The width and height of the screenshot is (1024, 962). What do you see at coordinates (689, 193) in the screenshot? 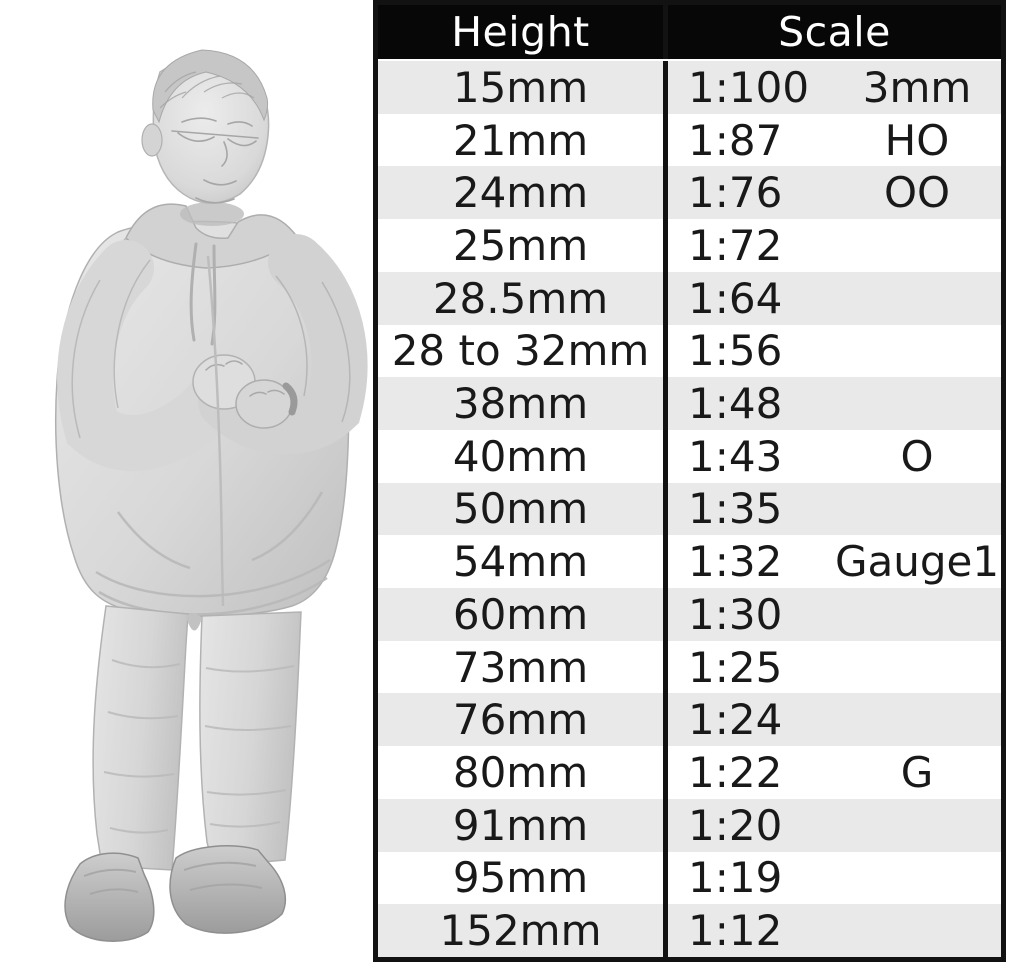
I see `table-row: 24mm 1:76 OO` at bounding box center [689, 193].